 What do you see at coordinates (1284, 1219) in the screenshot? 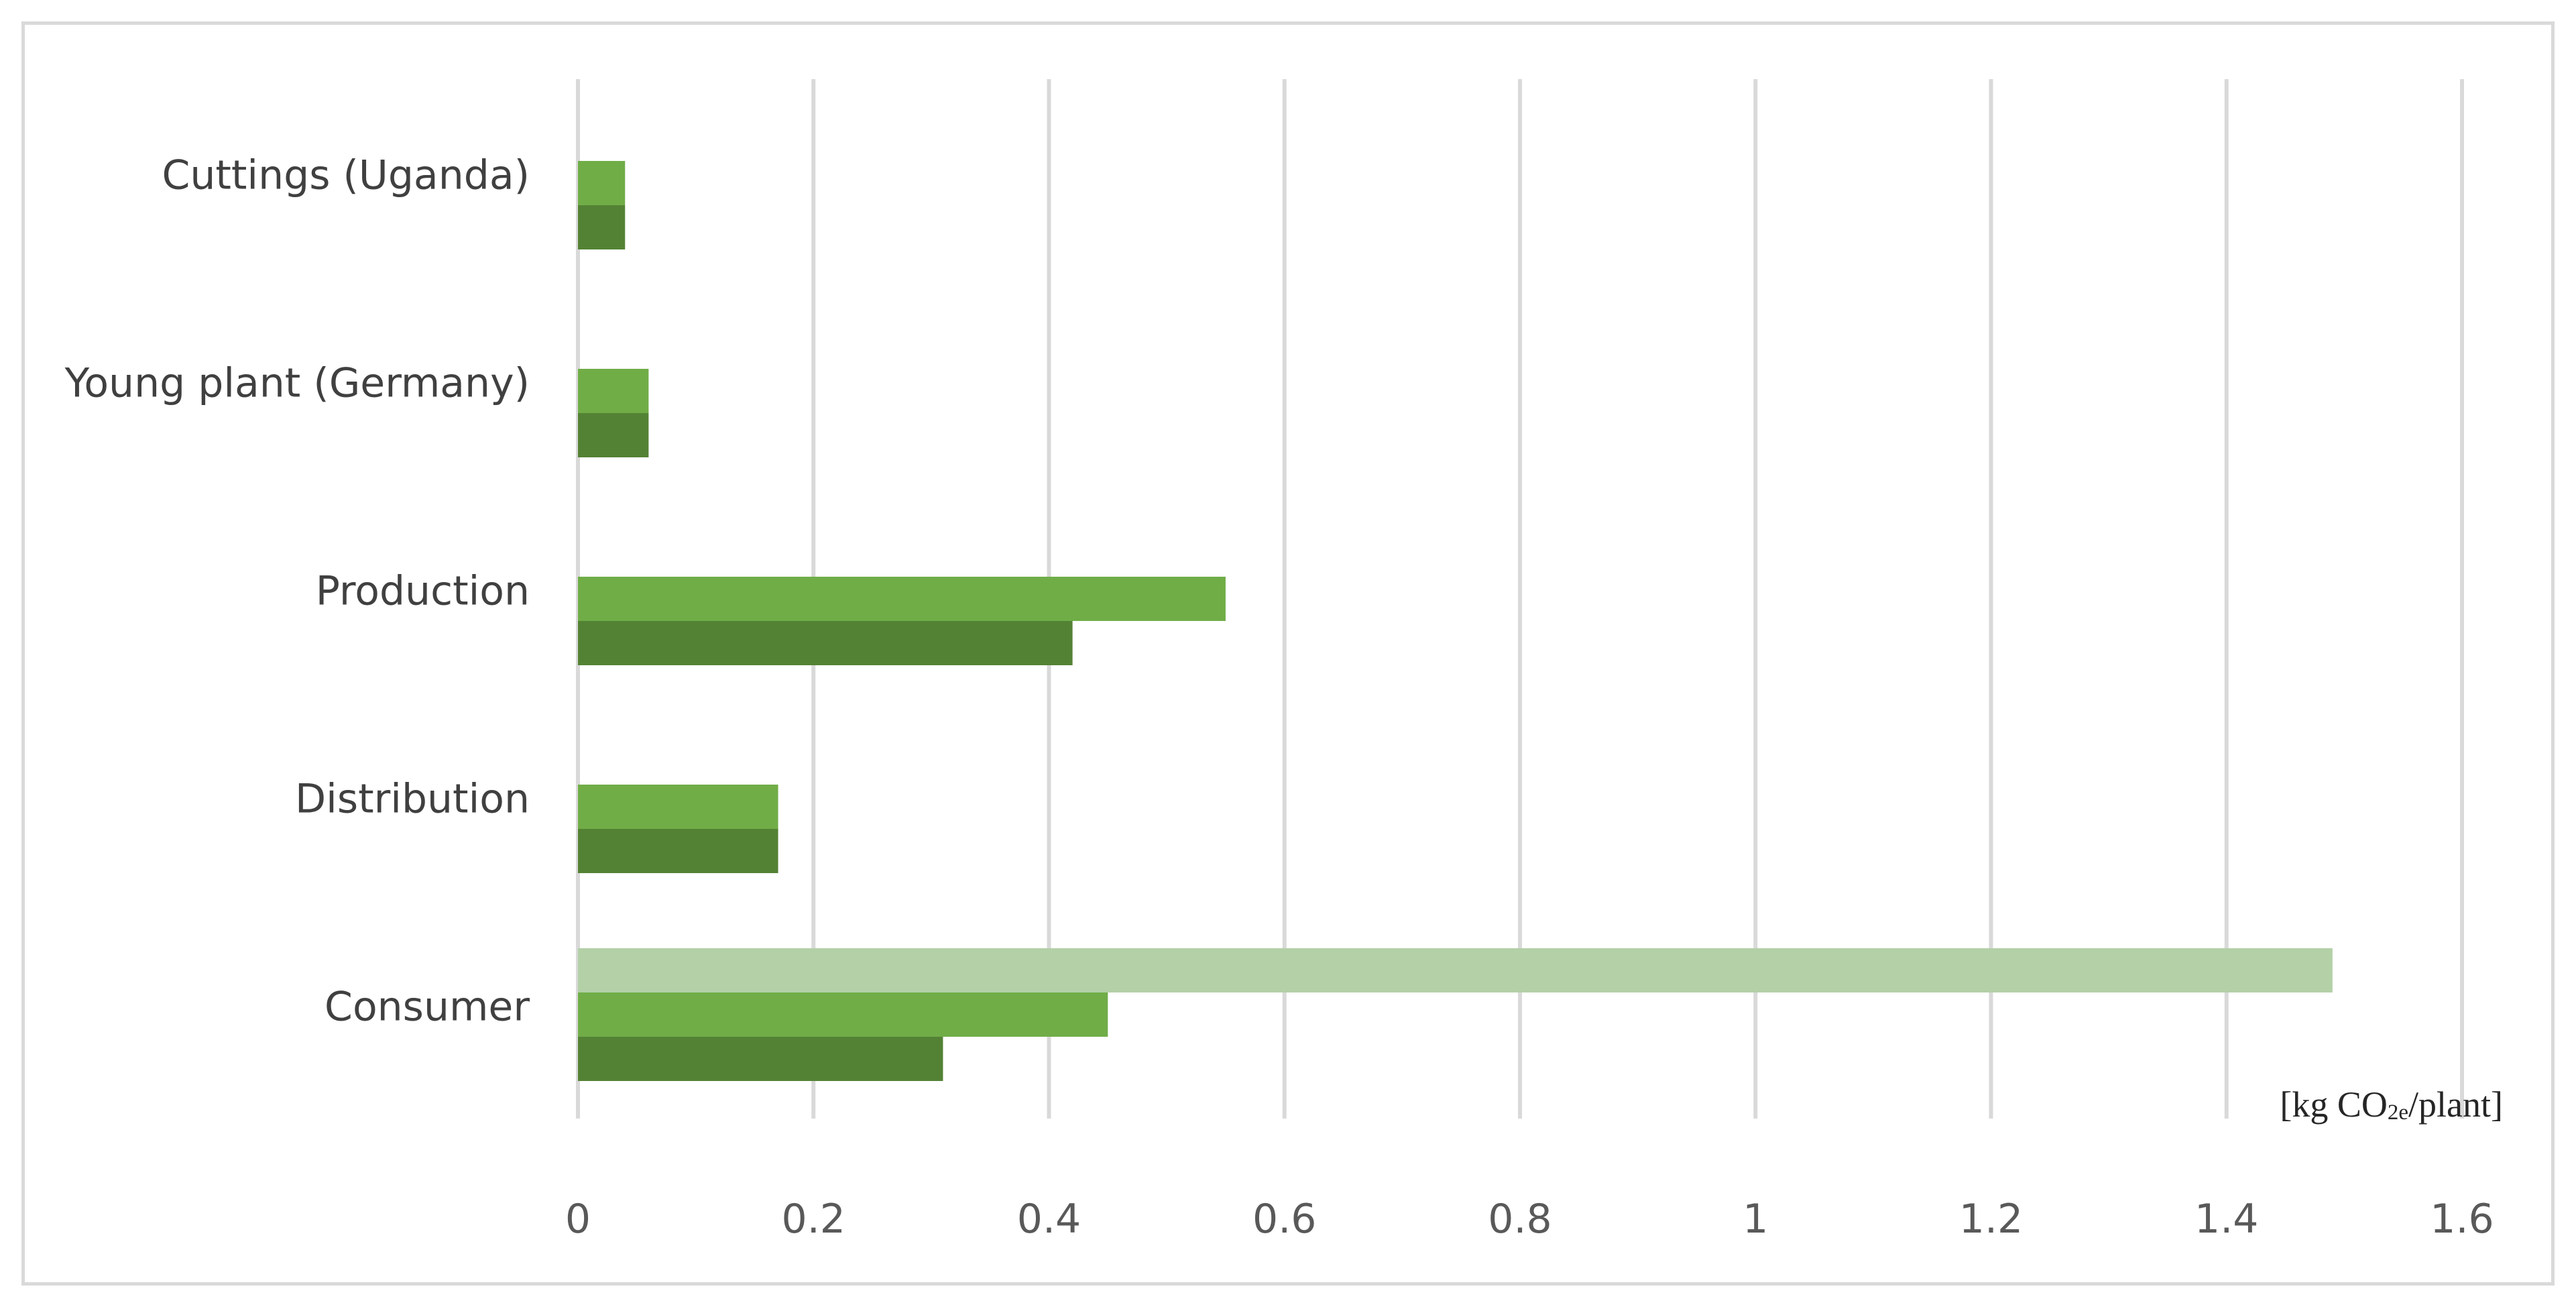
I see `x-tick-label: 0.6` at bounding box center [1284, 1219].